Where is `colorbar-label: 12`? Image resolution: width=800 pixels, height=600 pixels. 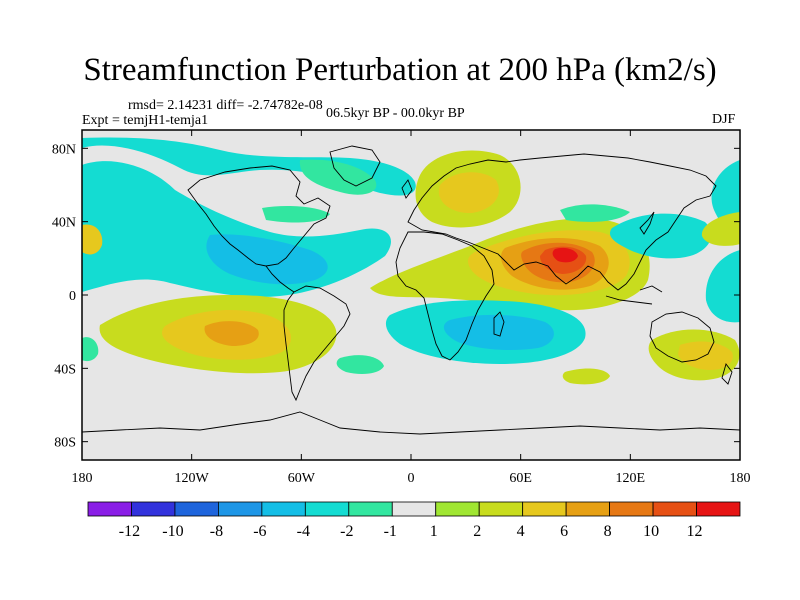 colorbar-label: 12 is located at coordinates (695, 531).